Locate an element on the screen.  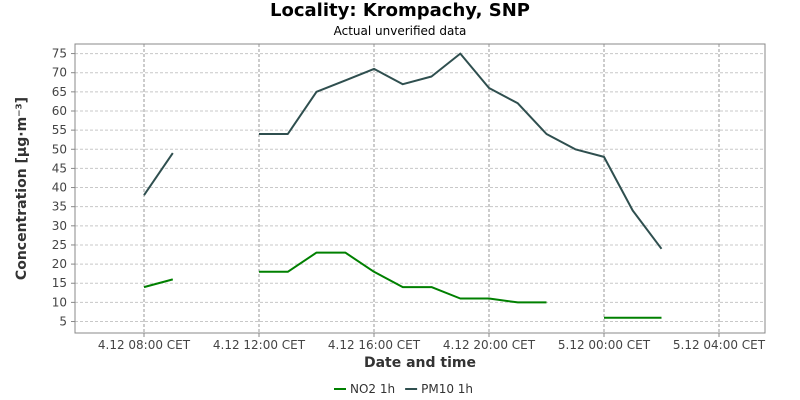
x-axis-label: Date and time is located at coordinates (420, 363).